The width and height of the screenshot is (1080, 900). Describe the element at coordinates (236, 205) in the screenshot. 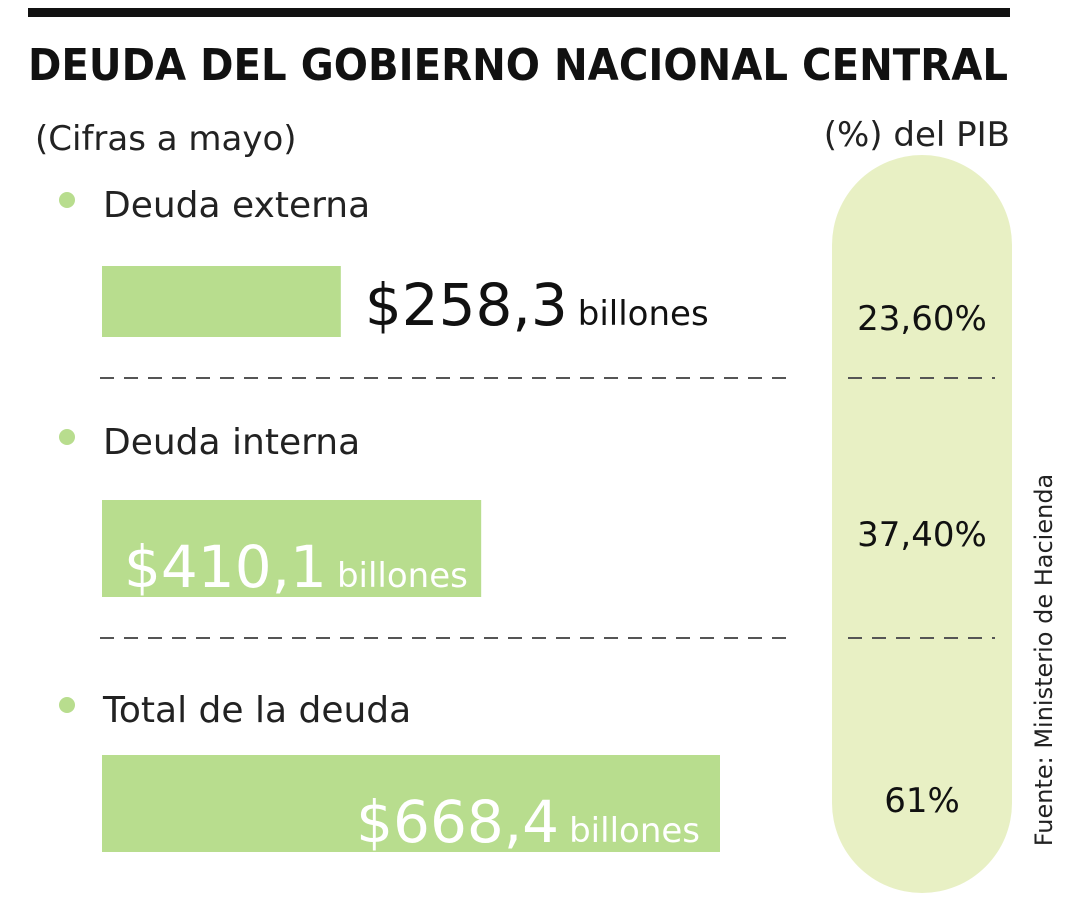

I see `category-label: Deuda externa` at that location.